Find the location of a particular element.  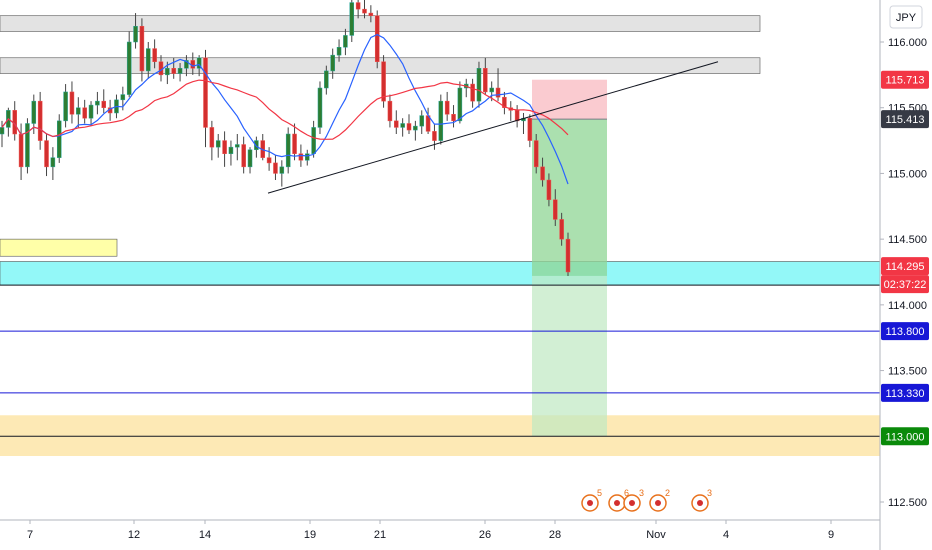

event-marker-0: 5 is located at coordinates (591, 500).